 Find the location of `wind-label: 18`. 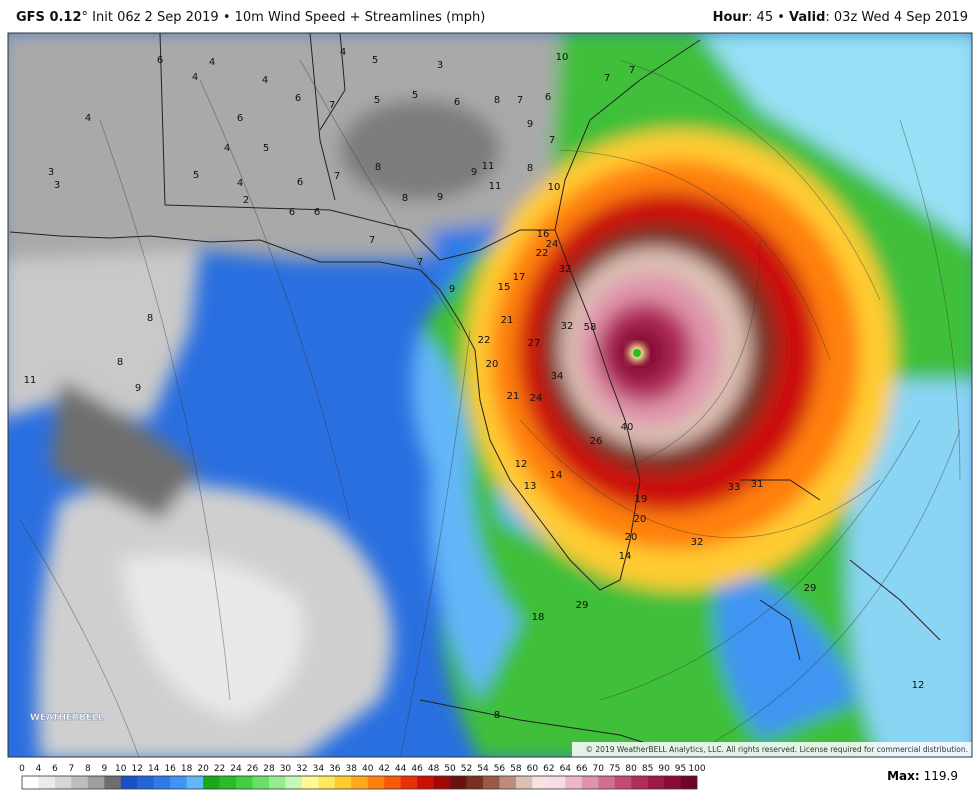

wind-label: 18 is located at coordinates (538, 617).